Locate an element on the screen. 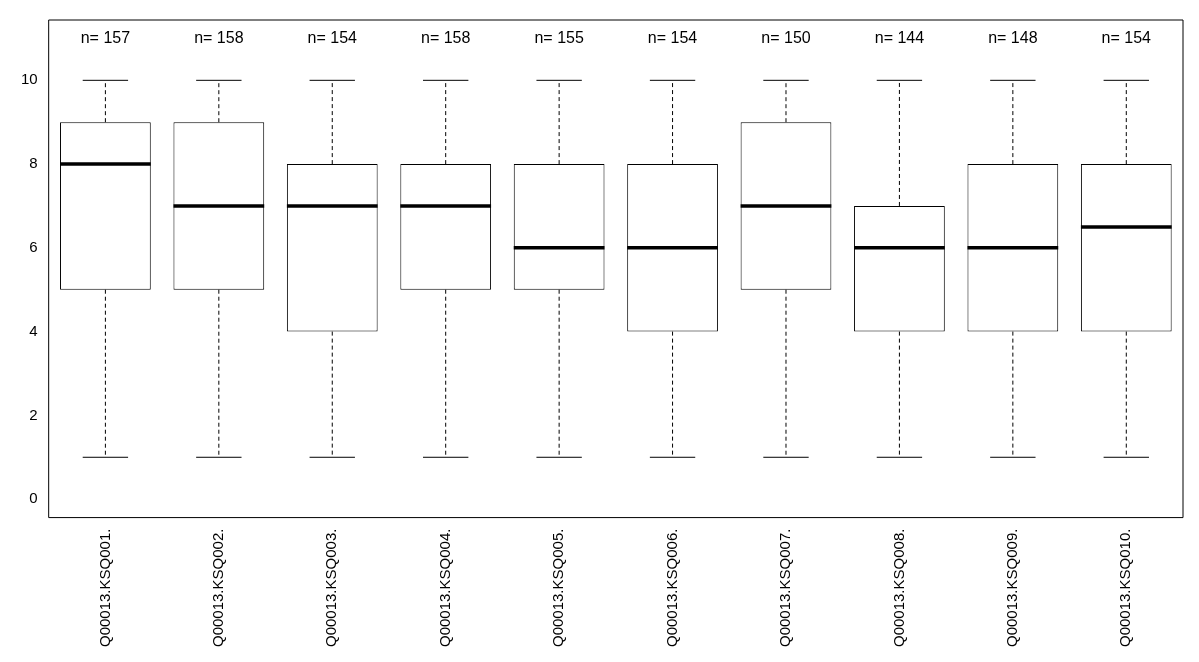  x-tick-label: Q00013.KSQ009. is located at coordinates (1011, 587).